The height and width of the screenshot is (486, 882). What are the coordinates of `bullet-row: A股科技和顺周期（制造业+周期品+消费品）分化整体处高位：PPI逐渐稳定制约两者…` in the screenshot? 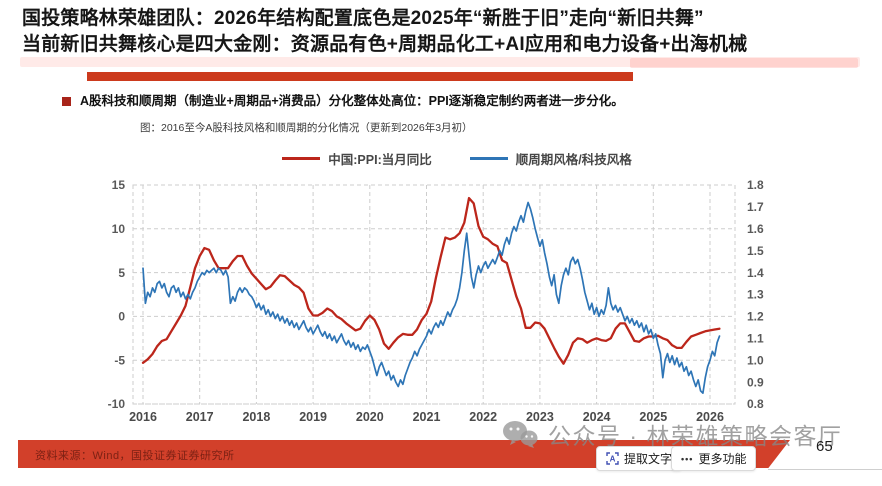 It's located at (462, 101).